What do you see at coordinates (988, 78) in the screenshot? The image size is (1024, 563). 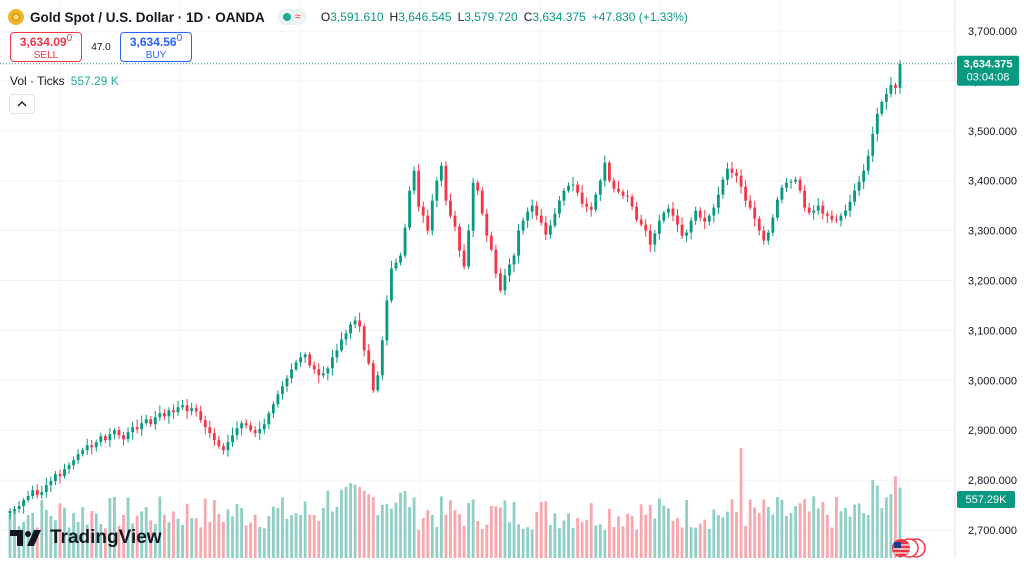 I see `countdown-label: 03:04:08` at bounding box center [988, 78].